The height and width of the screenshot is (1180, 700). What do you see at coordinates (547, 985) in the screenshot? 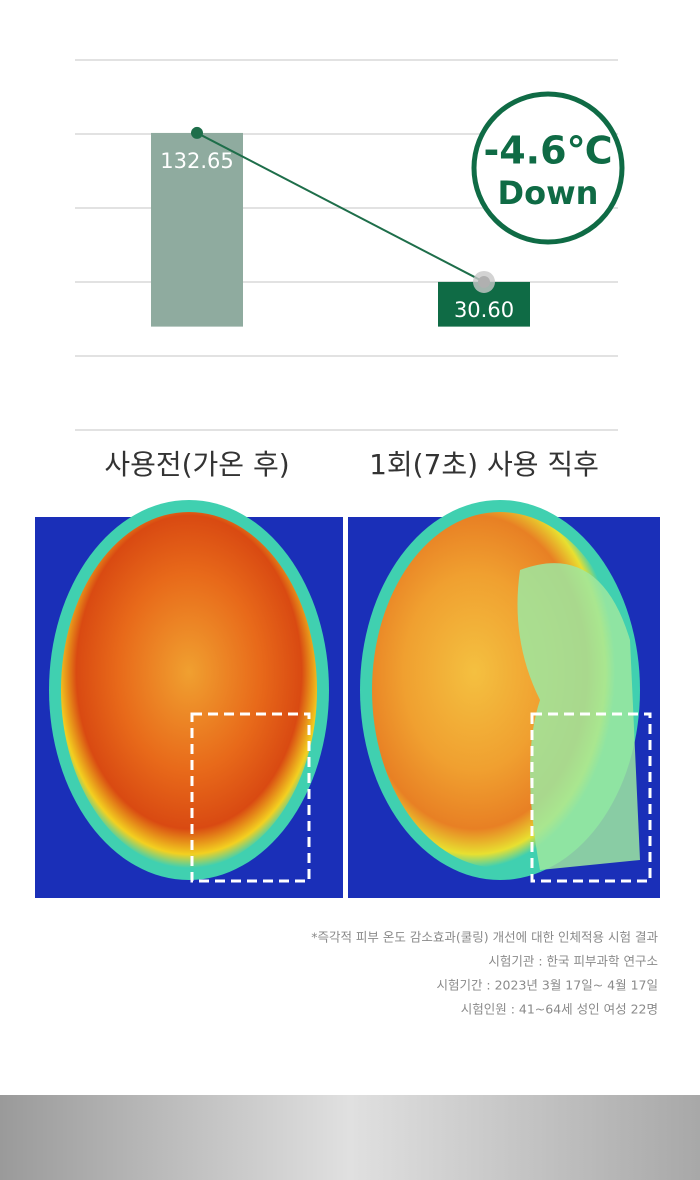
I see `footnote: 시험기간 : 2023년 3월 17일~ 4월 17일` at bounding box center [547, 985].